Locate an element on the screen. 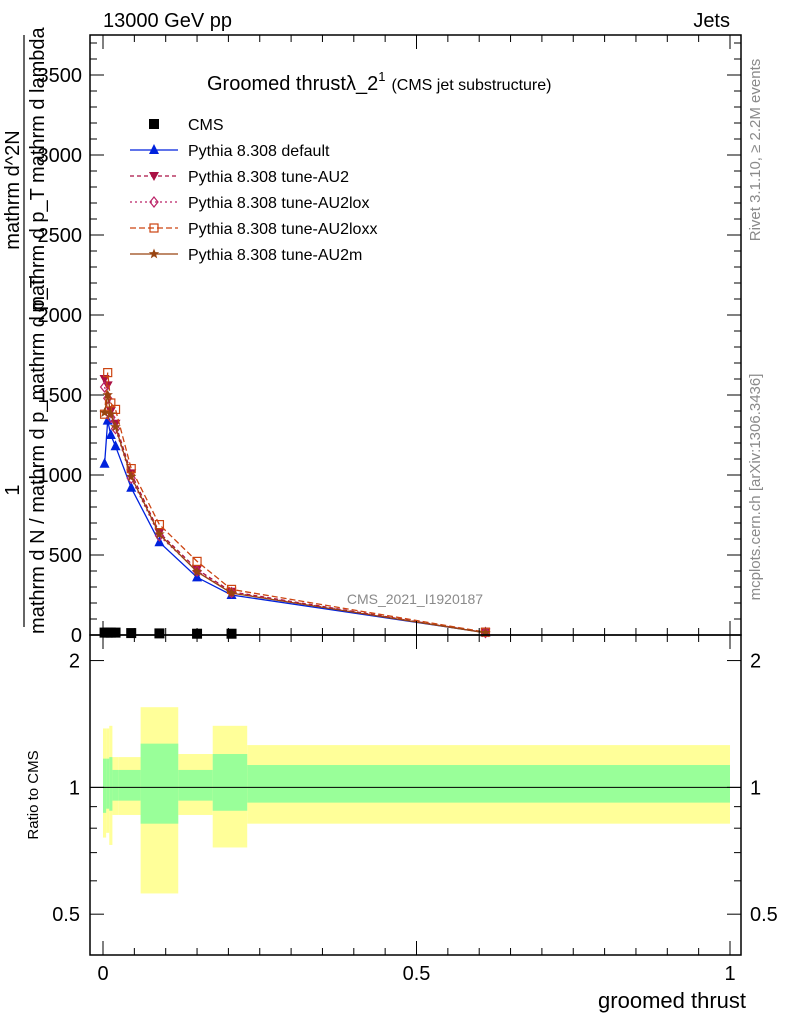 The image size is (786, 1024). ratio-y-tick-label-right: 1 is located at coordinates (755, 788).